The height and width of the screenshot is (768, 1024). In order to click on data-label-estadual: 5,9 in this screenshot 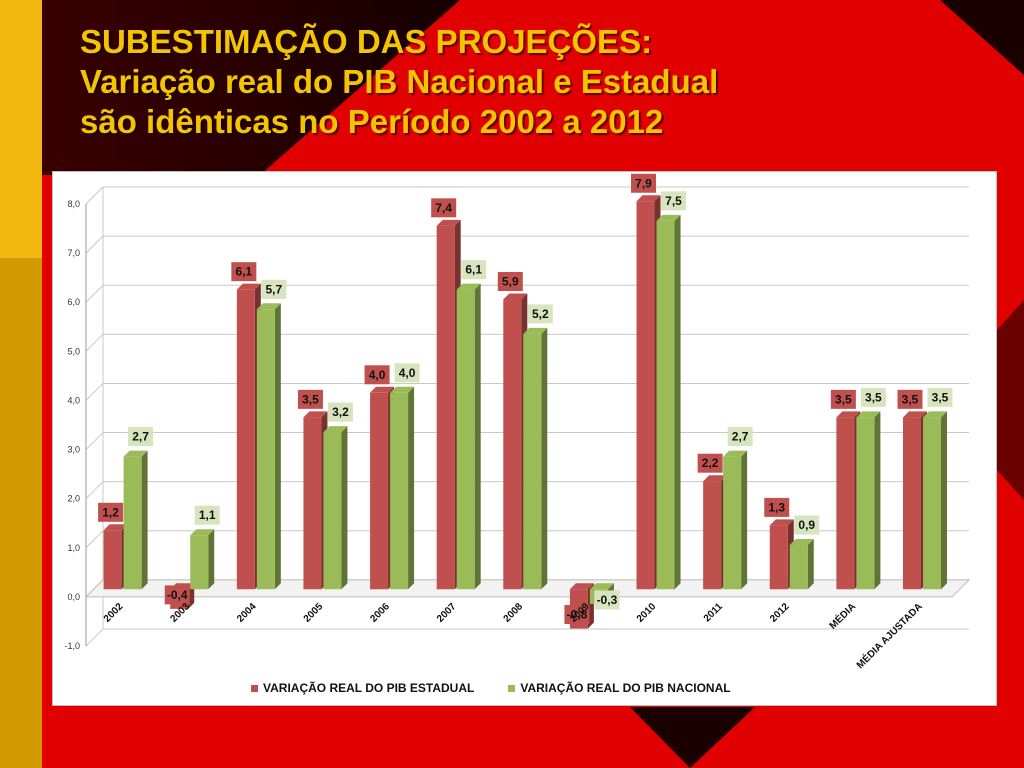, I will do `click(510, 281)`.